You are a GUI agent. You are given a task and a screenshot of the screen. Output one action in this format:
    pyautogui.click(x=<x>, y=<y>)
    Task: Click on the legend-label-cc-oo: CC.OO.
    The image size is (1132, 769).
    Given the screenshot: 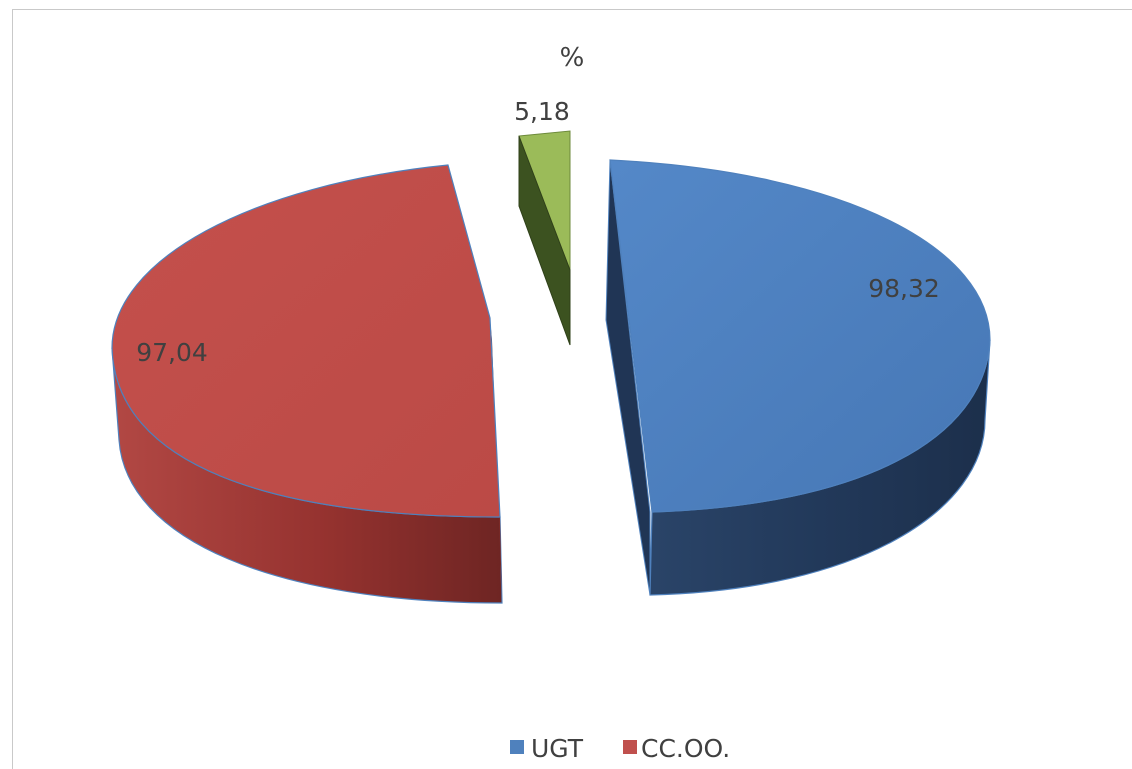 What is the action you would take?
    pyautogui.click(x=685, y=748)
    